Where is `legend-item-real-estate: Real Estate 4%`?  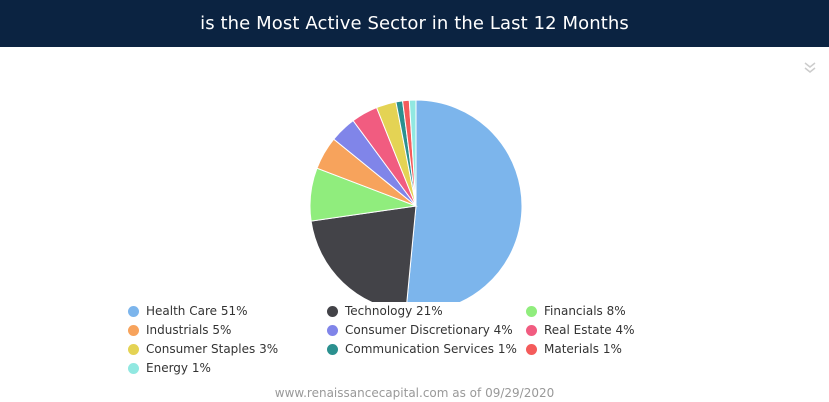 legend-item-real-estate: Real Estate 4% is located at coordinates (580, 330).